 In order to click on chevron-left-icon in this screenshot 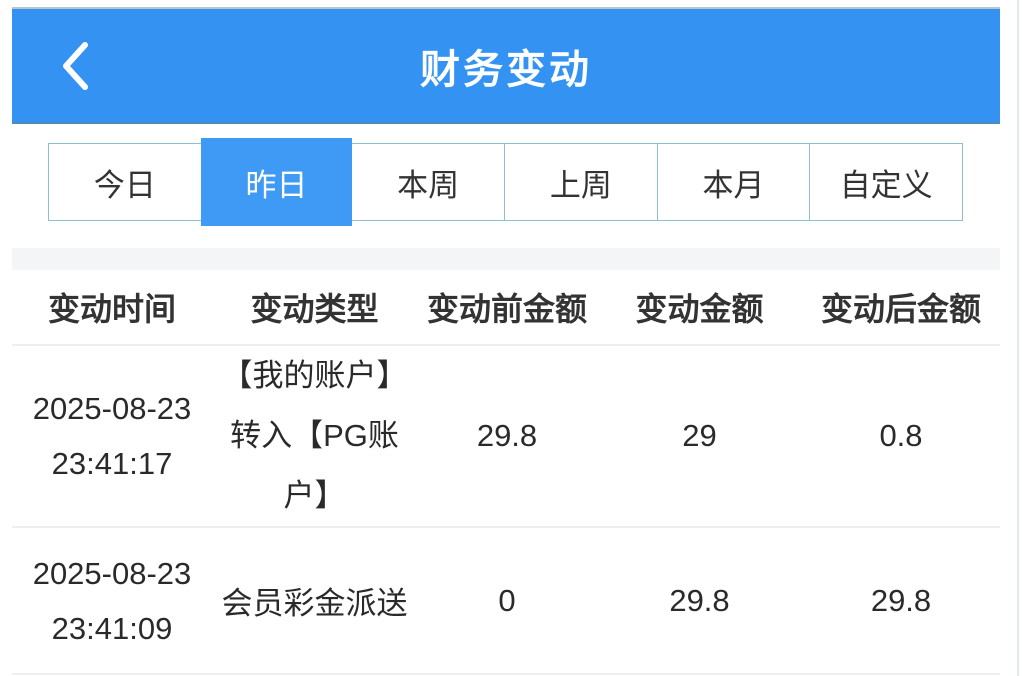, I will do `click(75, 65)`.